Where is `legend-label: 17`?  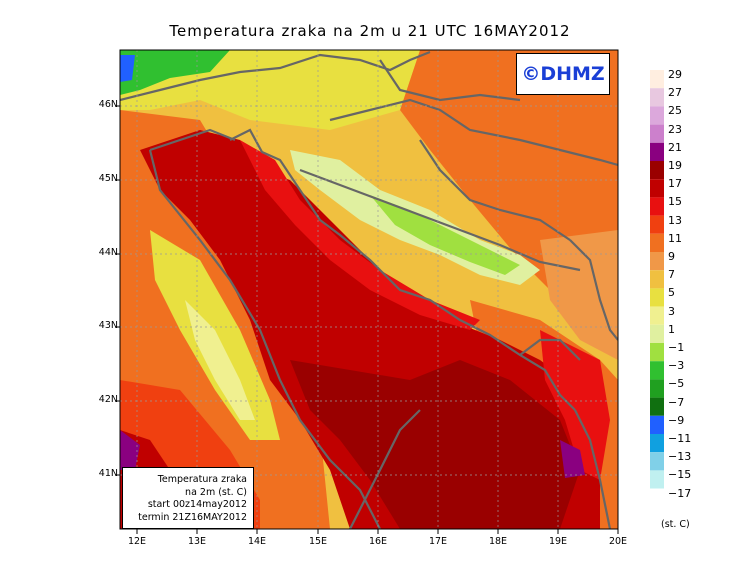 legend-label: 17 is located at coordinates (675, 184).